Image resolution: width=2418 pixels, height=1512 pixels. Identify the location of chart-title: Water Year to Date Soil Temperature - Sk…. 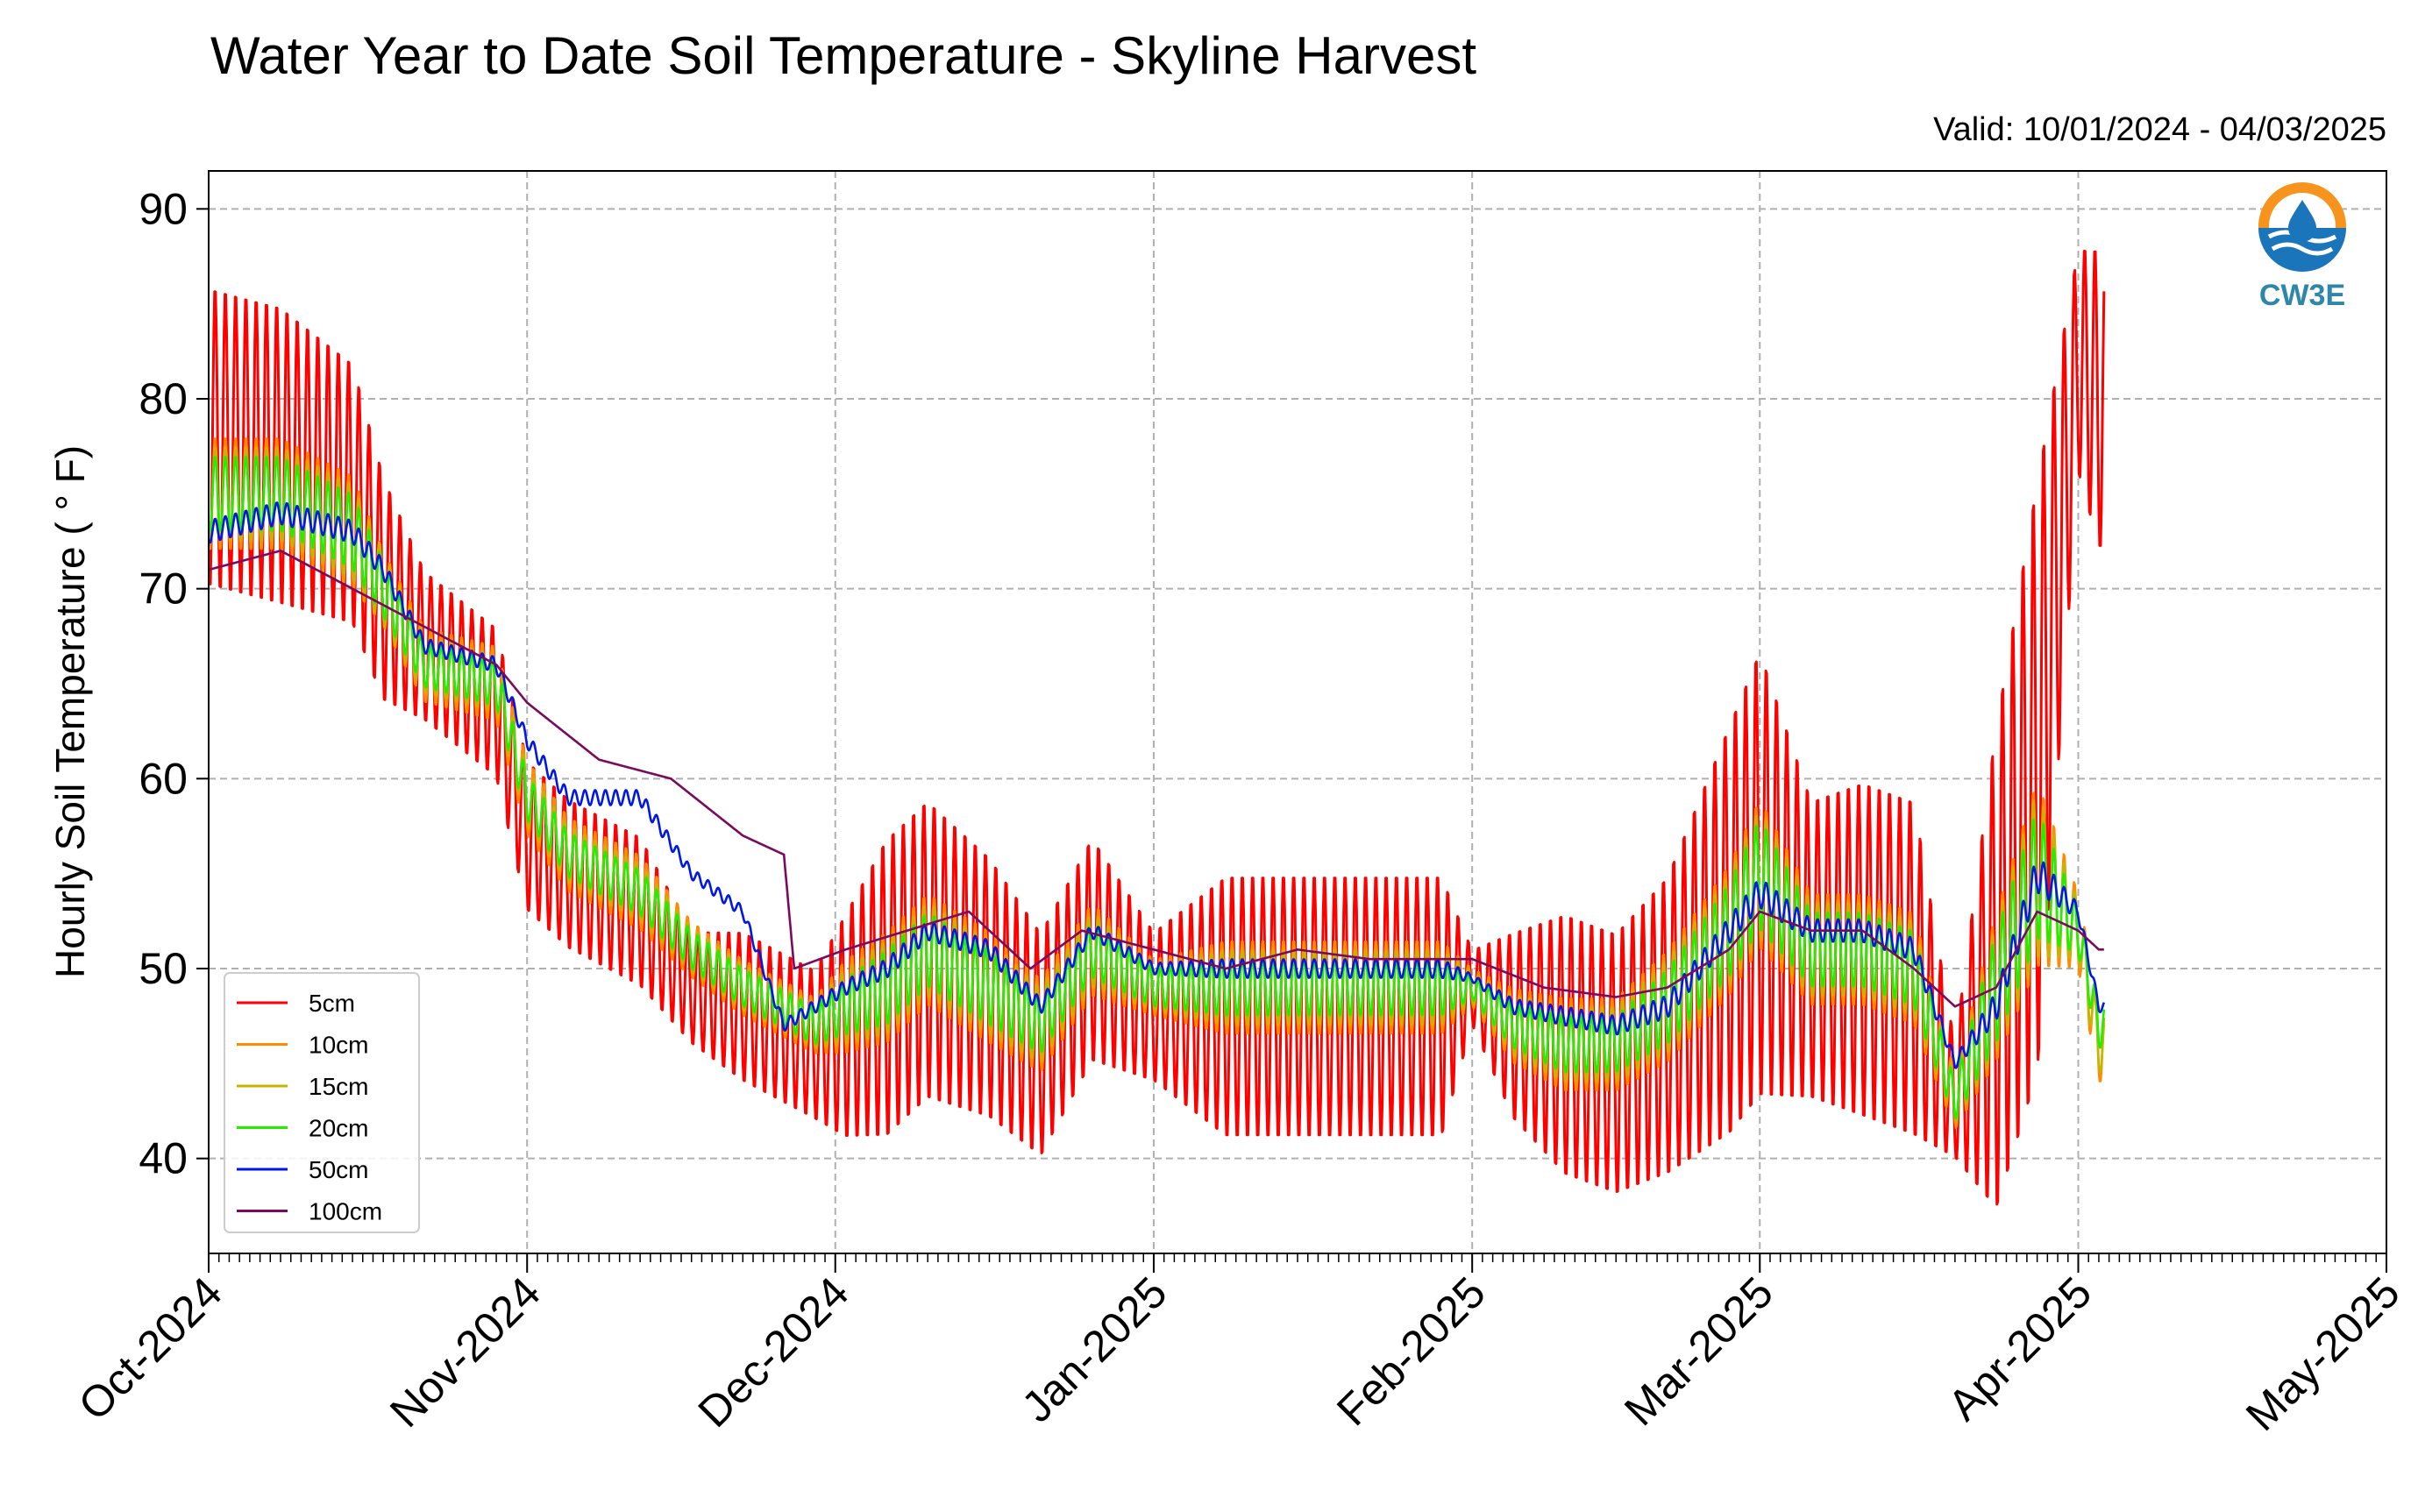
(843, 55).